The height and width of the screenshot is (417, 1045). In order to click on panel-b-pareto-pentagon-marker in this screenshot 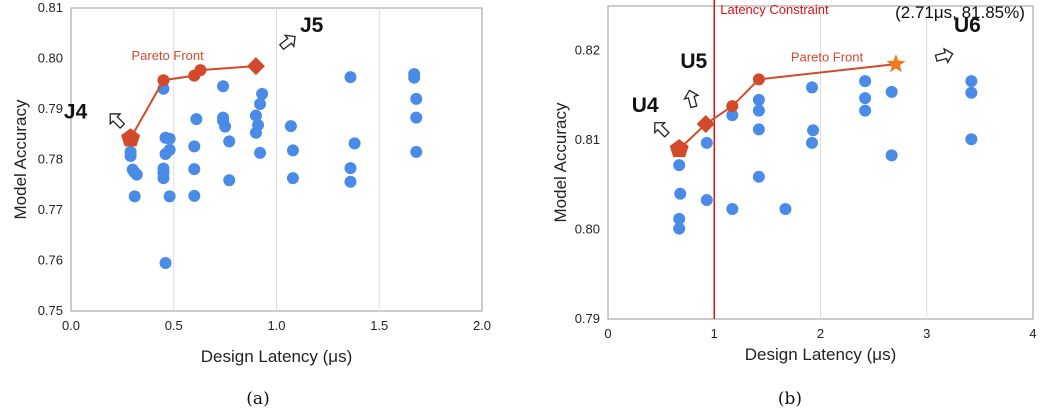, I will do `click(679, 148)`.